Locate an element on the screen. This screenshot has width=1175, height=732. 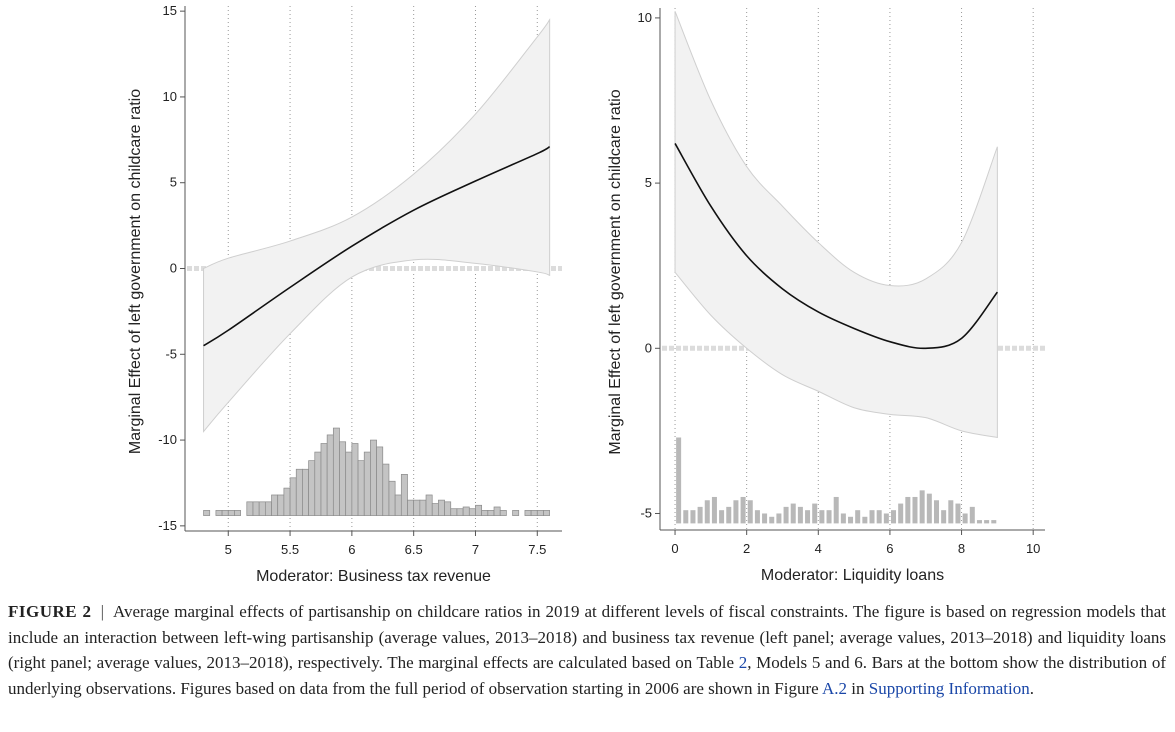
x-tick-label: 7 is located at coordinates (475, 549).